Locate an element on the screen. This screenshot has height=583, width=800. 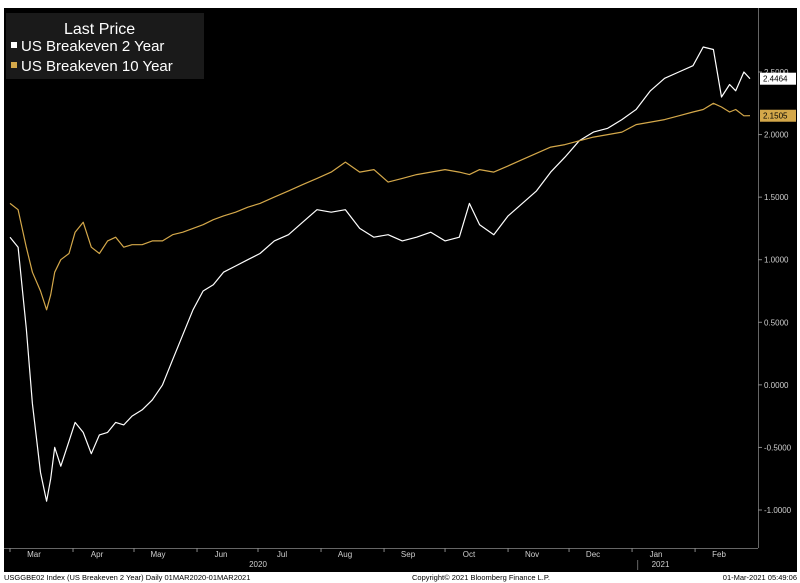
footer-center: Copyright© 2021 Bloomberg Finance L.P. is located at coordinates (481, 577).